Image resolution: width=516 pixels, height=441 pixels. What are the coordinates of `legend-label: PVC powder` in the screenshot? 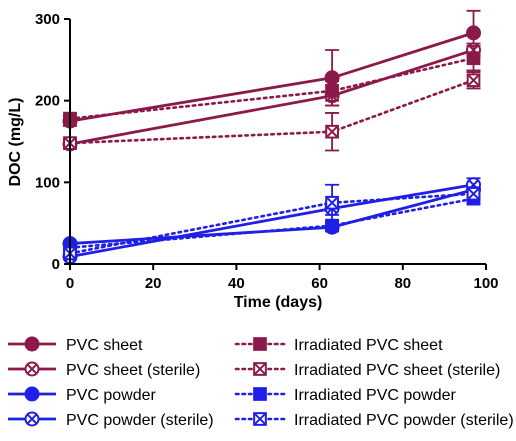 It's located at (111, 395).